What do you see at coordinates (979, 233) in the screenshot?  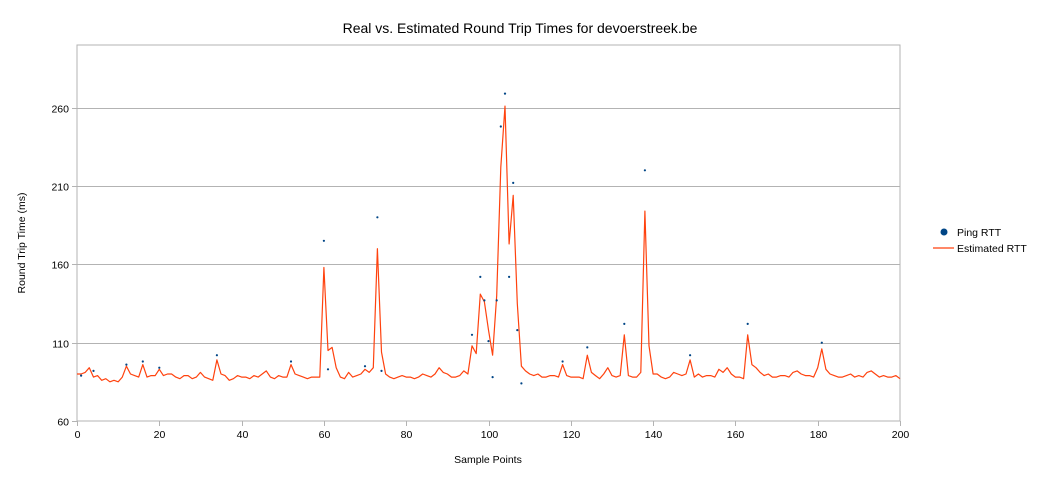 I see `legend-label-ping-rtt: Ping RTT` at bounding box center [979, 233].